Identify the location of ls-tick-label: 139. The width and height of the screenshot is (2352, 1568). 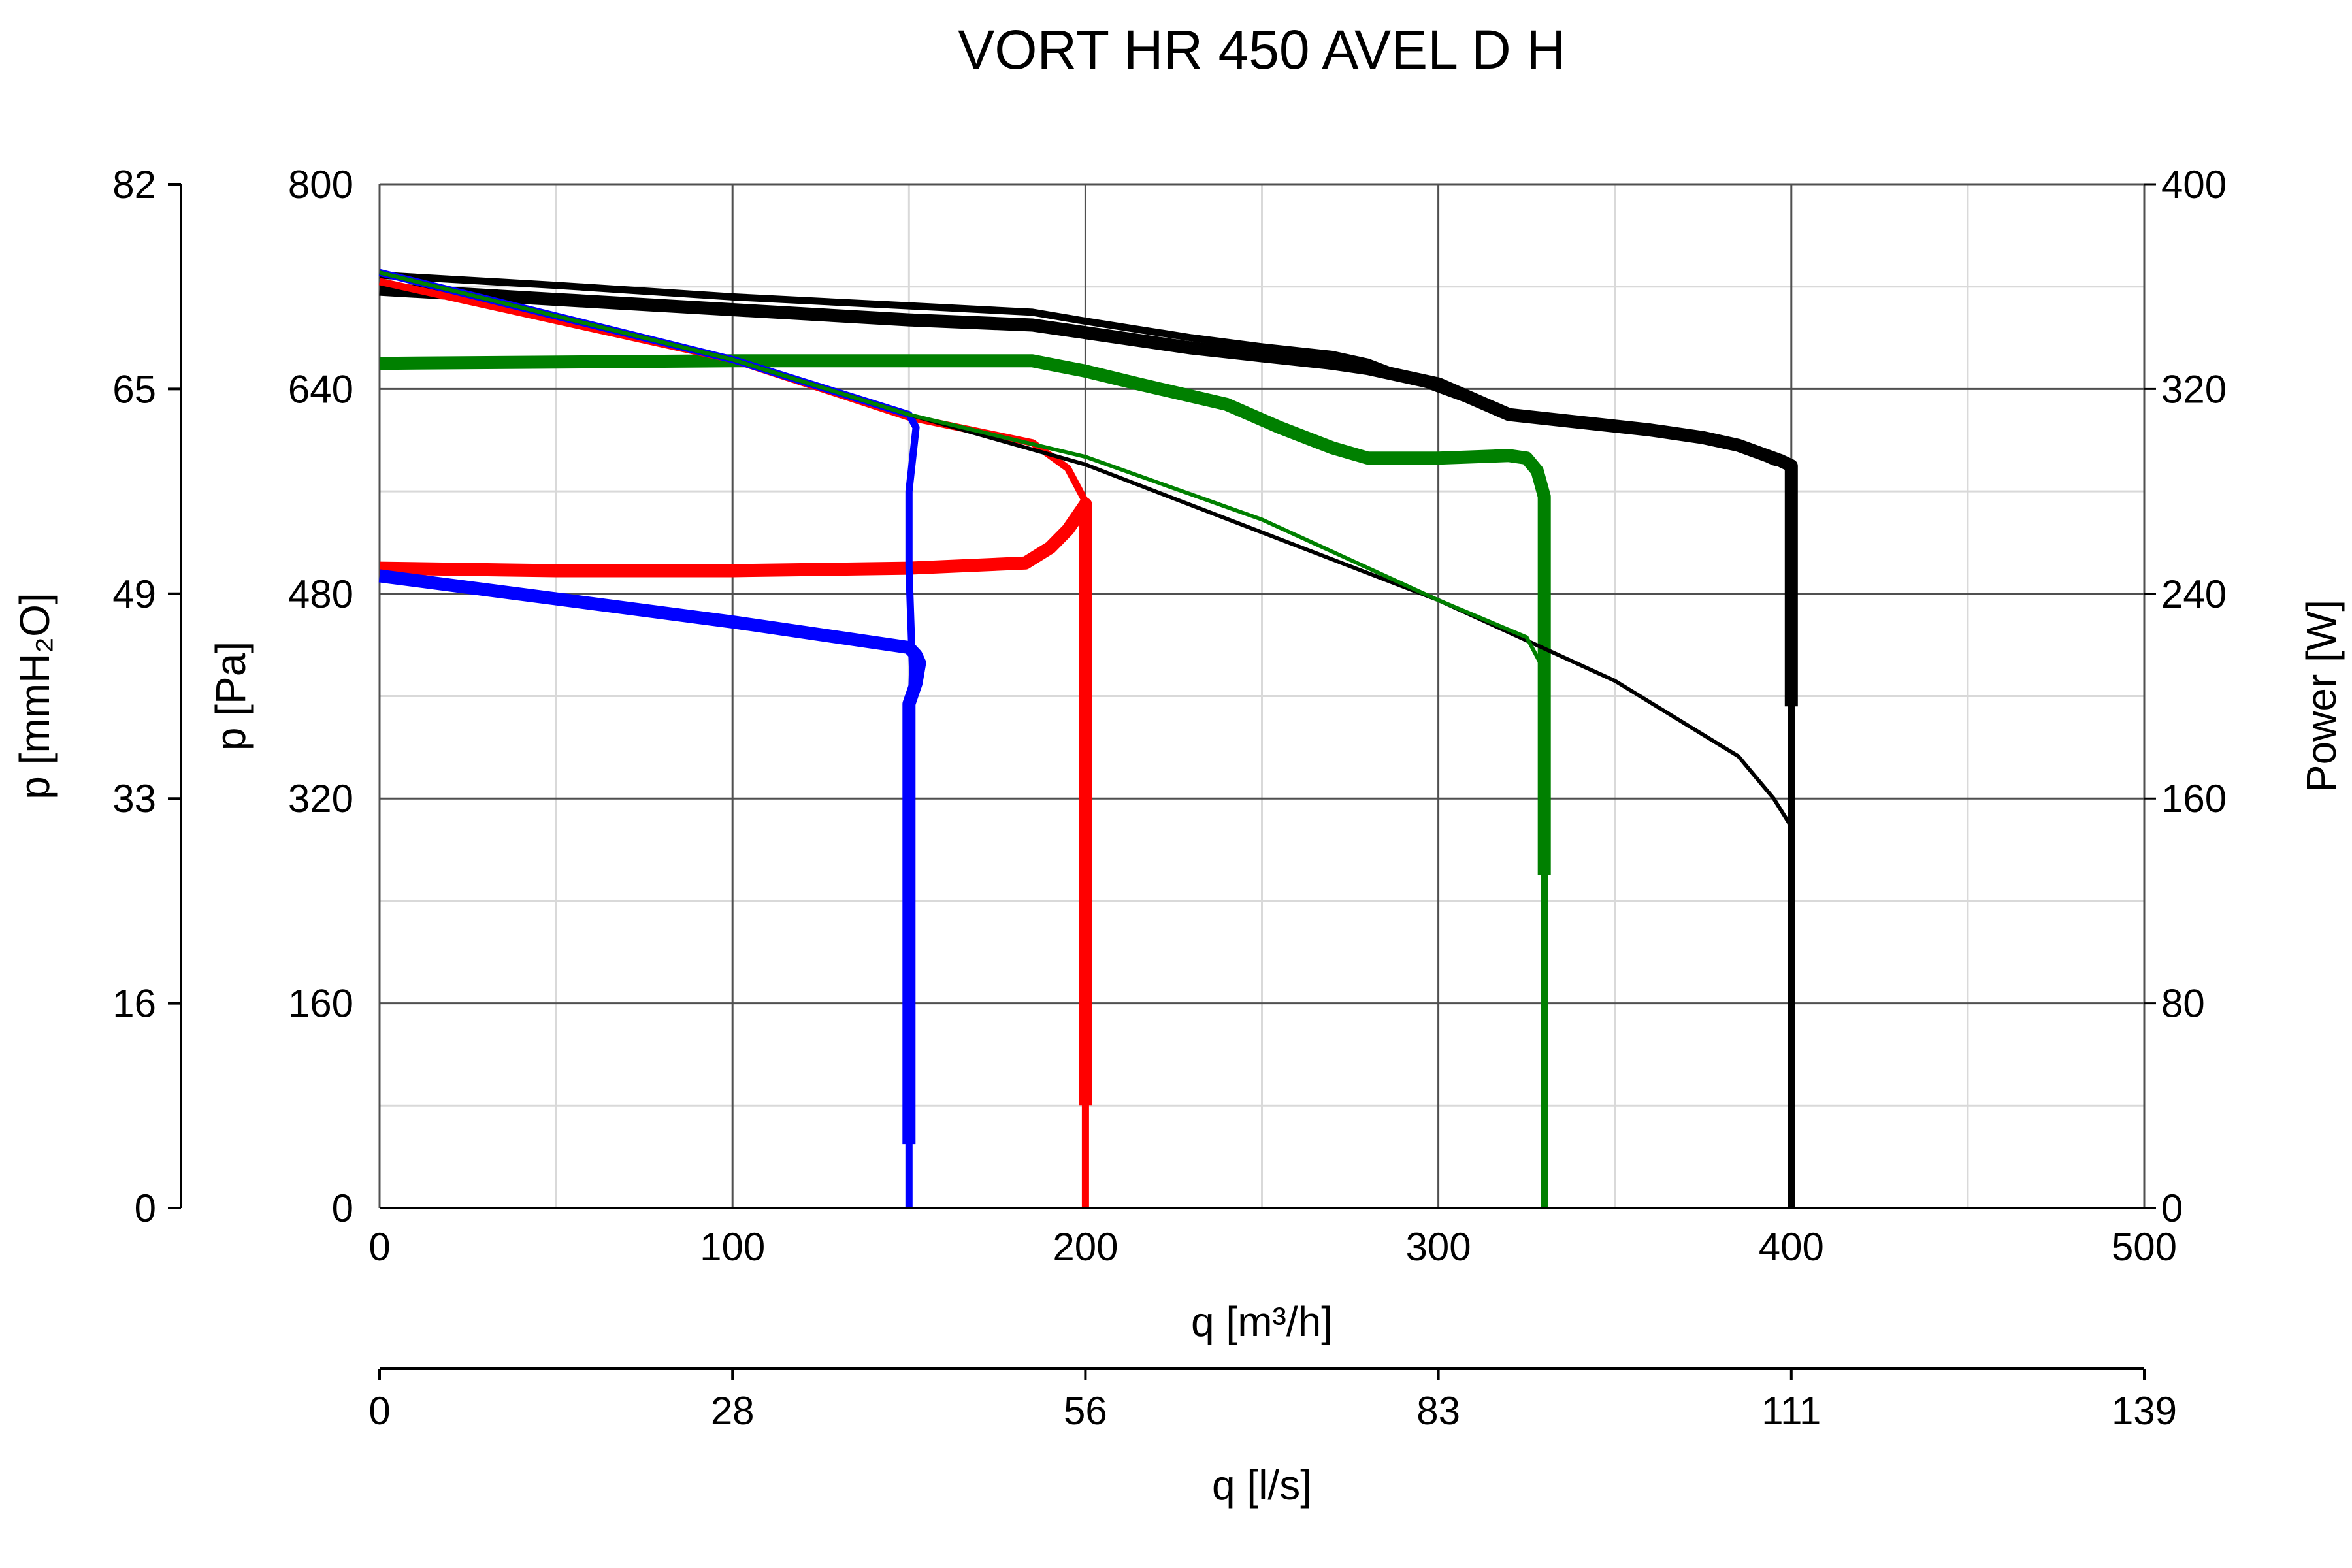
(2144, 1411).